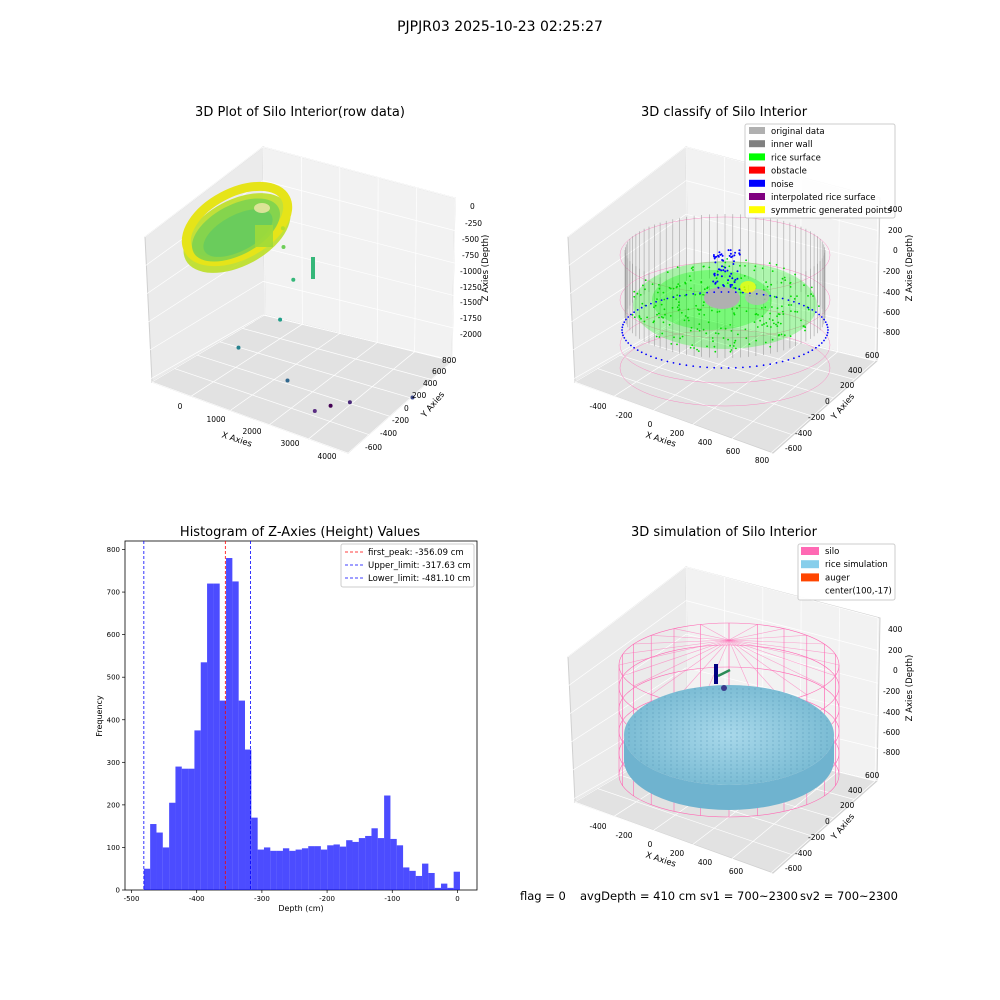 The width and height of the screenshot is (1000, 1000). Describe the element at coordinates (910, 268) in the screenshot. I see `panel2-zlabel: Z Axies (Depth)` at that location.